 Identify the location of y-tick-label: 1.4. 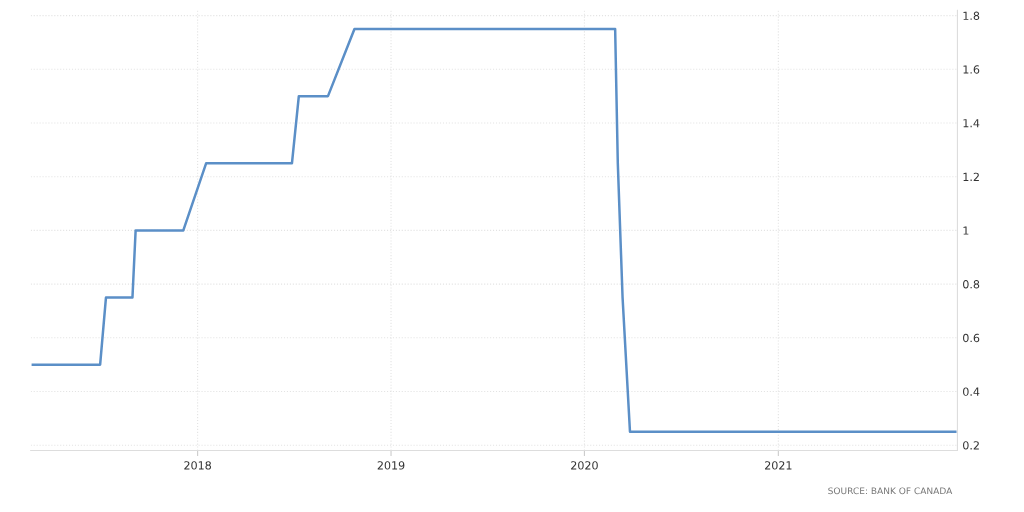
(971, 123).